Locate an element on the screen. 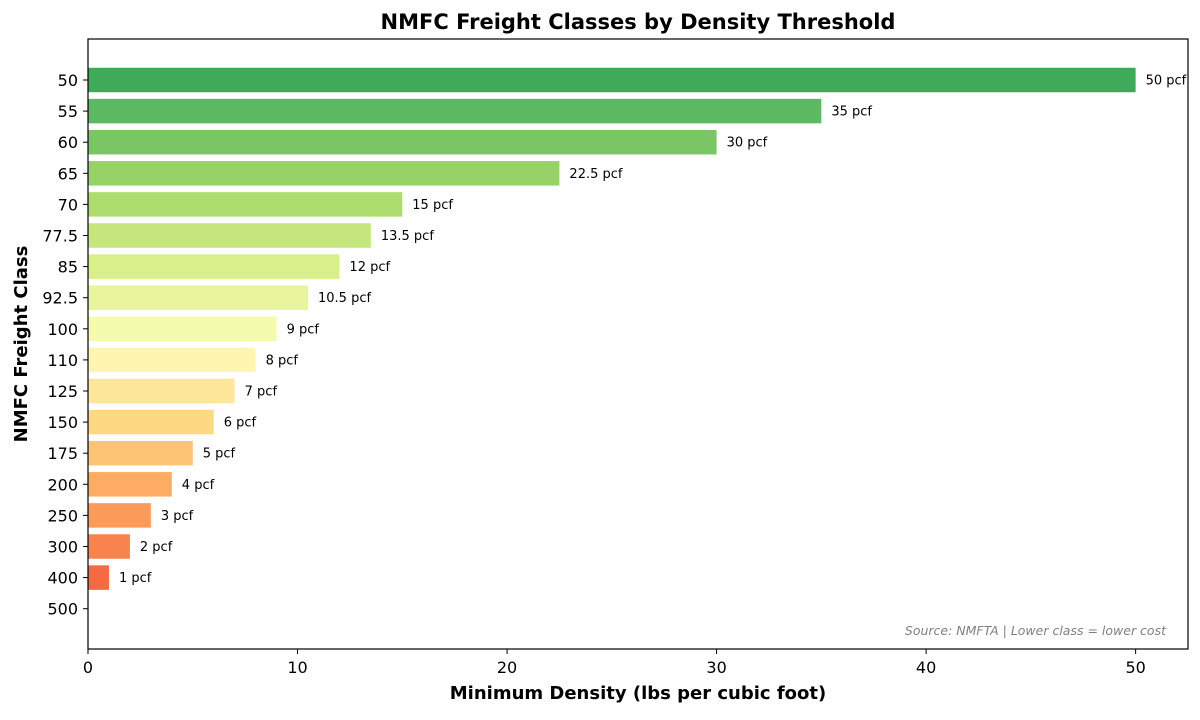 This screenshot has width=1200, height=720. data-label-300: 2 pcf is located at coordinates (156, 547).